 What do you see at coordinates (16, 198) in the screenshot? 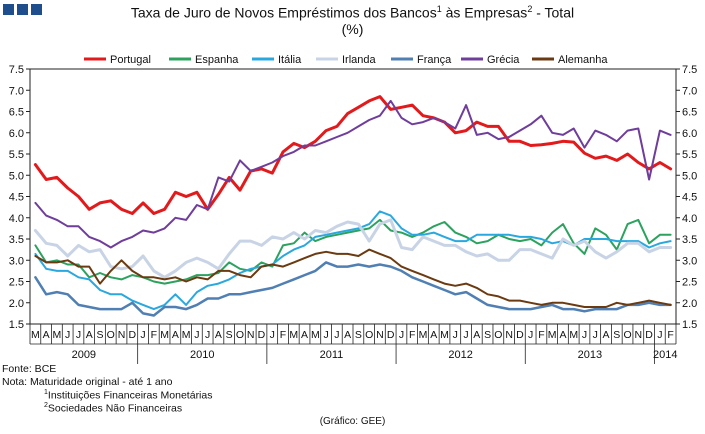
I see `y-tick-label-left: 4.5` at bounding box center [16, 198].